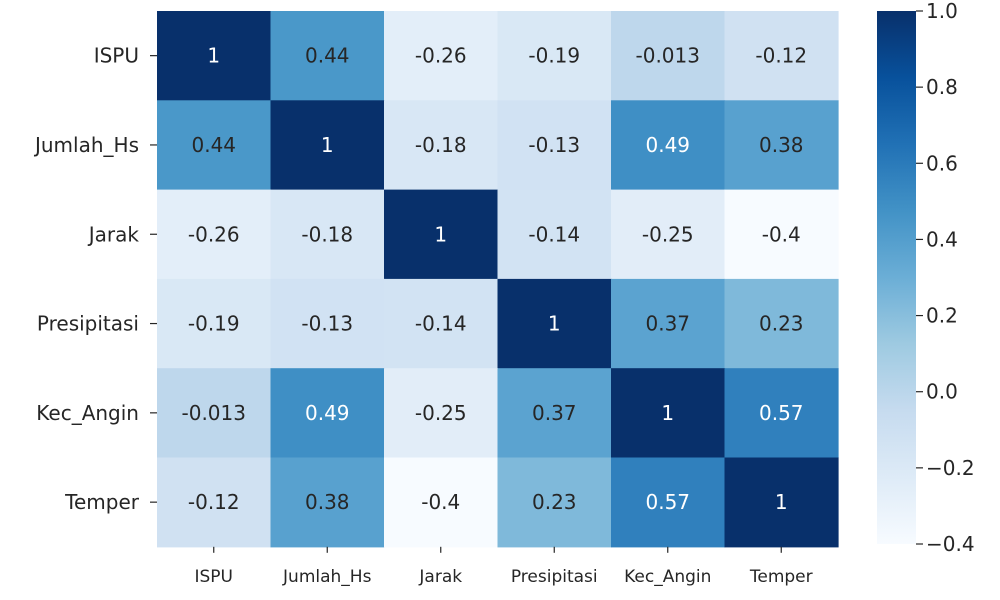 The width and height of the screenshot is (1000, 600). What do you see at coordinates (554, 577) in the screenshot?
I see `x-tick-label: Presipitasi` at bounding box center [554, 577].